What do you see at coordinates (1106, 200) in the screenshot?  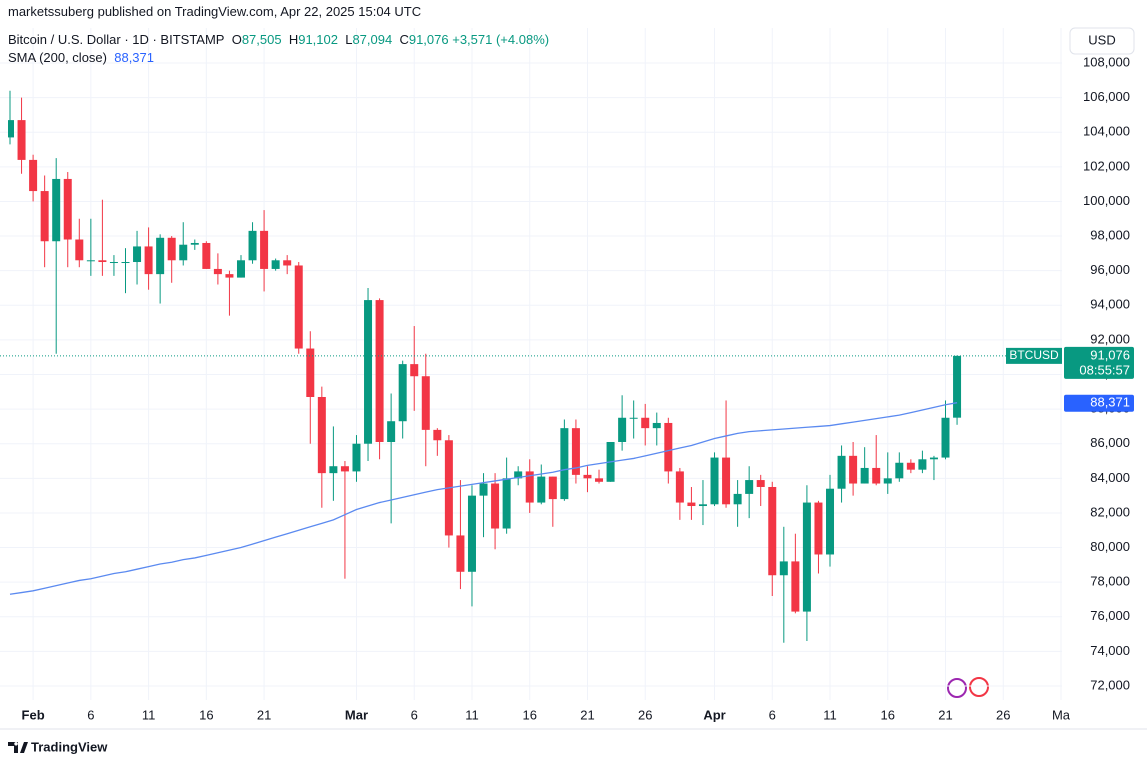 I see `y-tick-label: 100,000` at bounding box center [1106, 200].